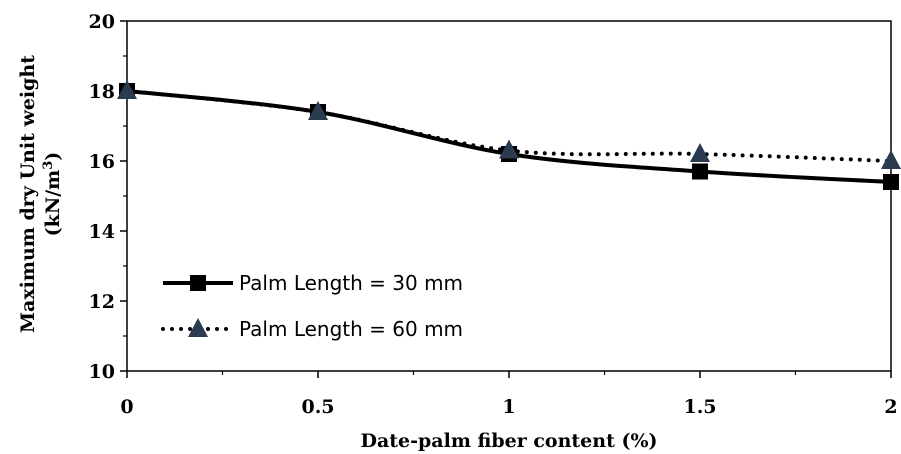 The width and height of the screenshot is (901, 454). What do you see at coordinates (53, 156) in the screenshot?
I see `y-axis-unit-suffix: )` at bounding box center [53, 156].